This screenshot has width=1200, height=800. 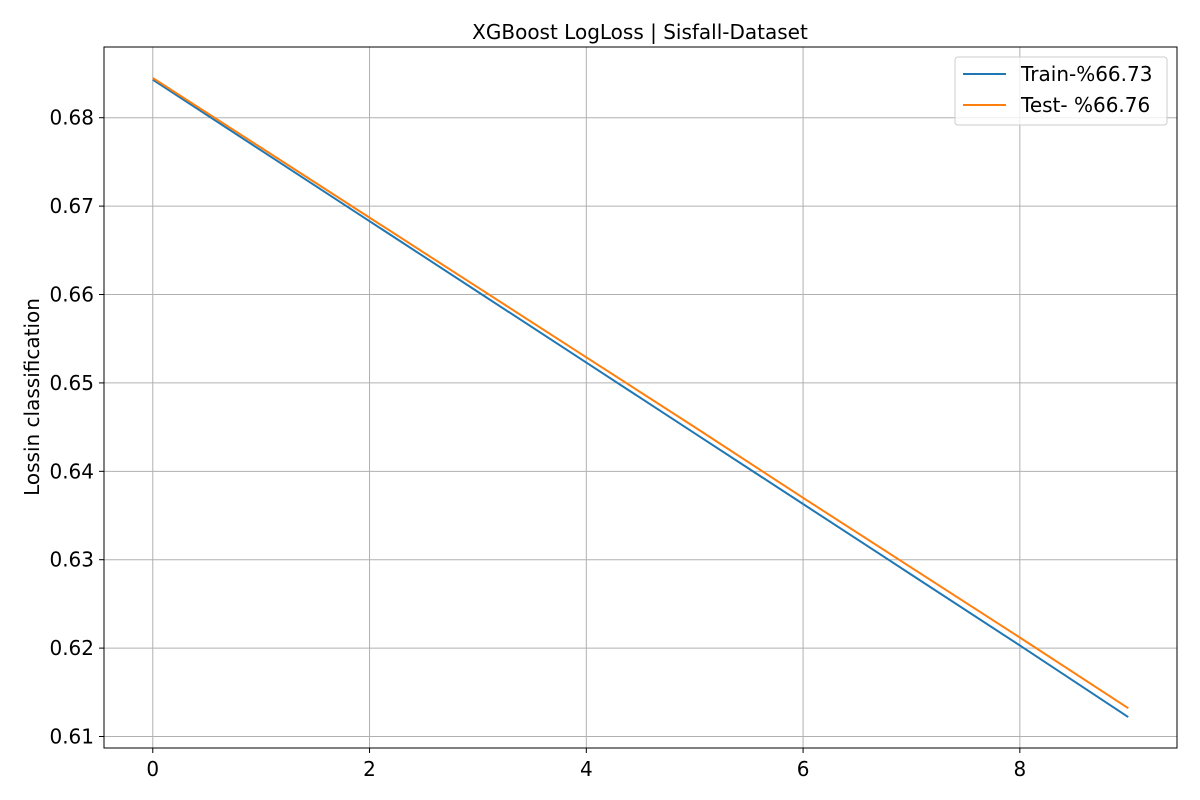 I want to click on y-tick-label: 0.64, so click(x=71, y=471).